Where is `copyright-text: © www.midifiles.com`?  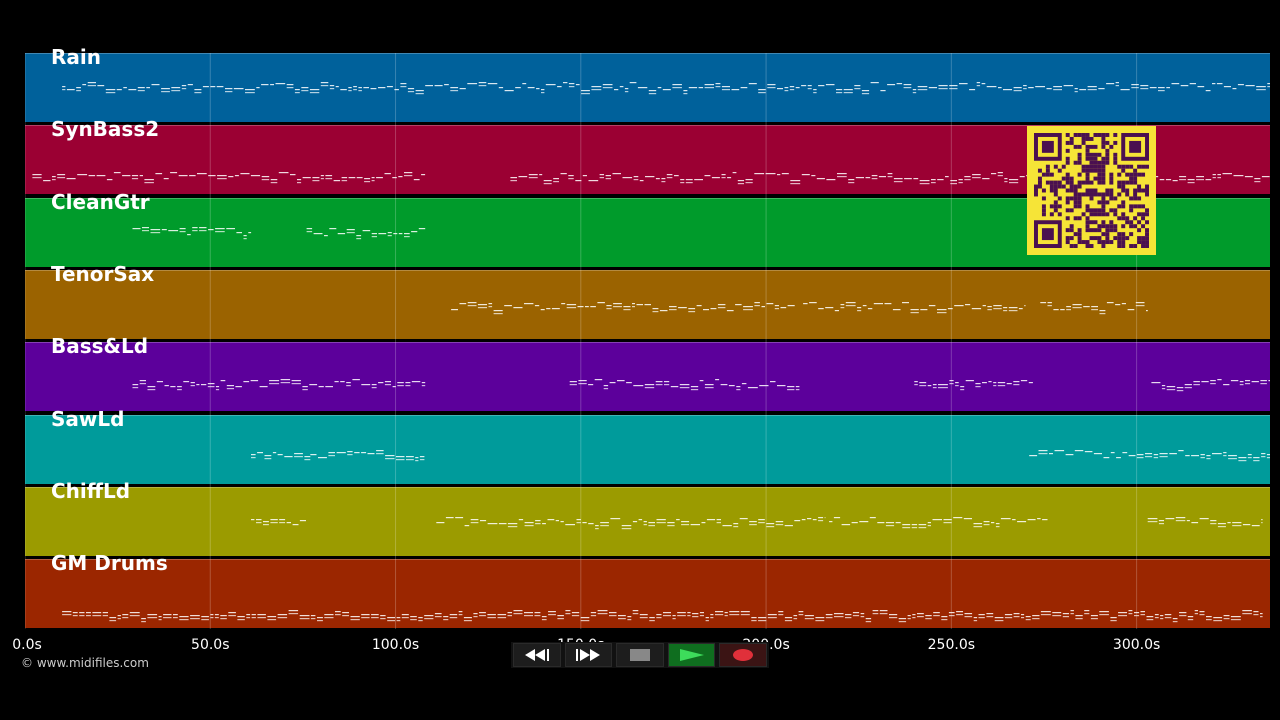 copyright-text: © www.midifiles.com is located at coordinates (85, 663).